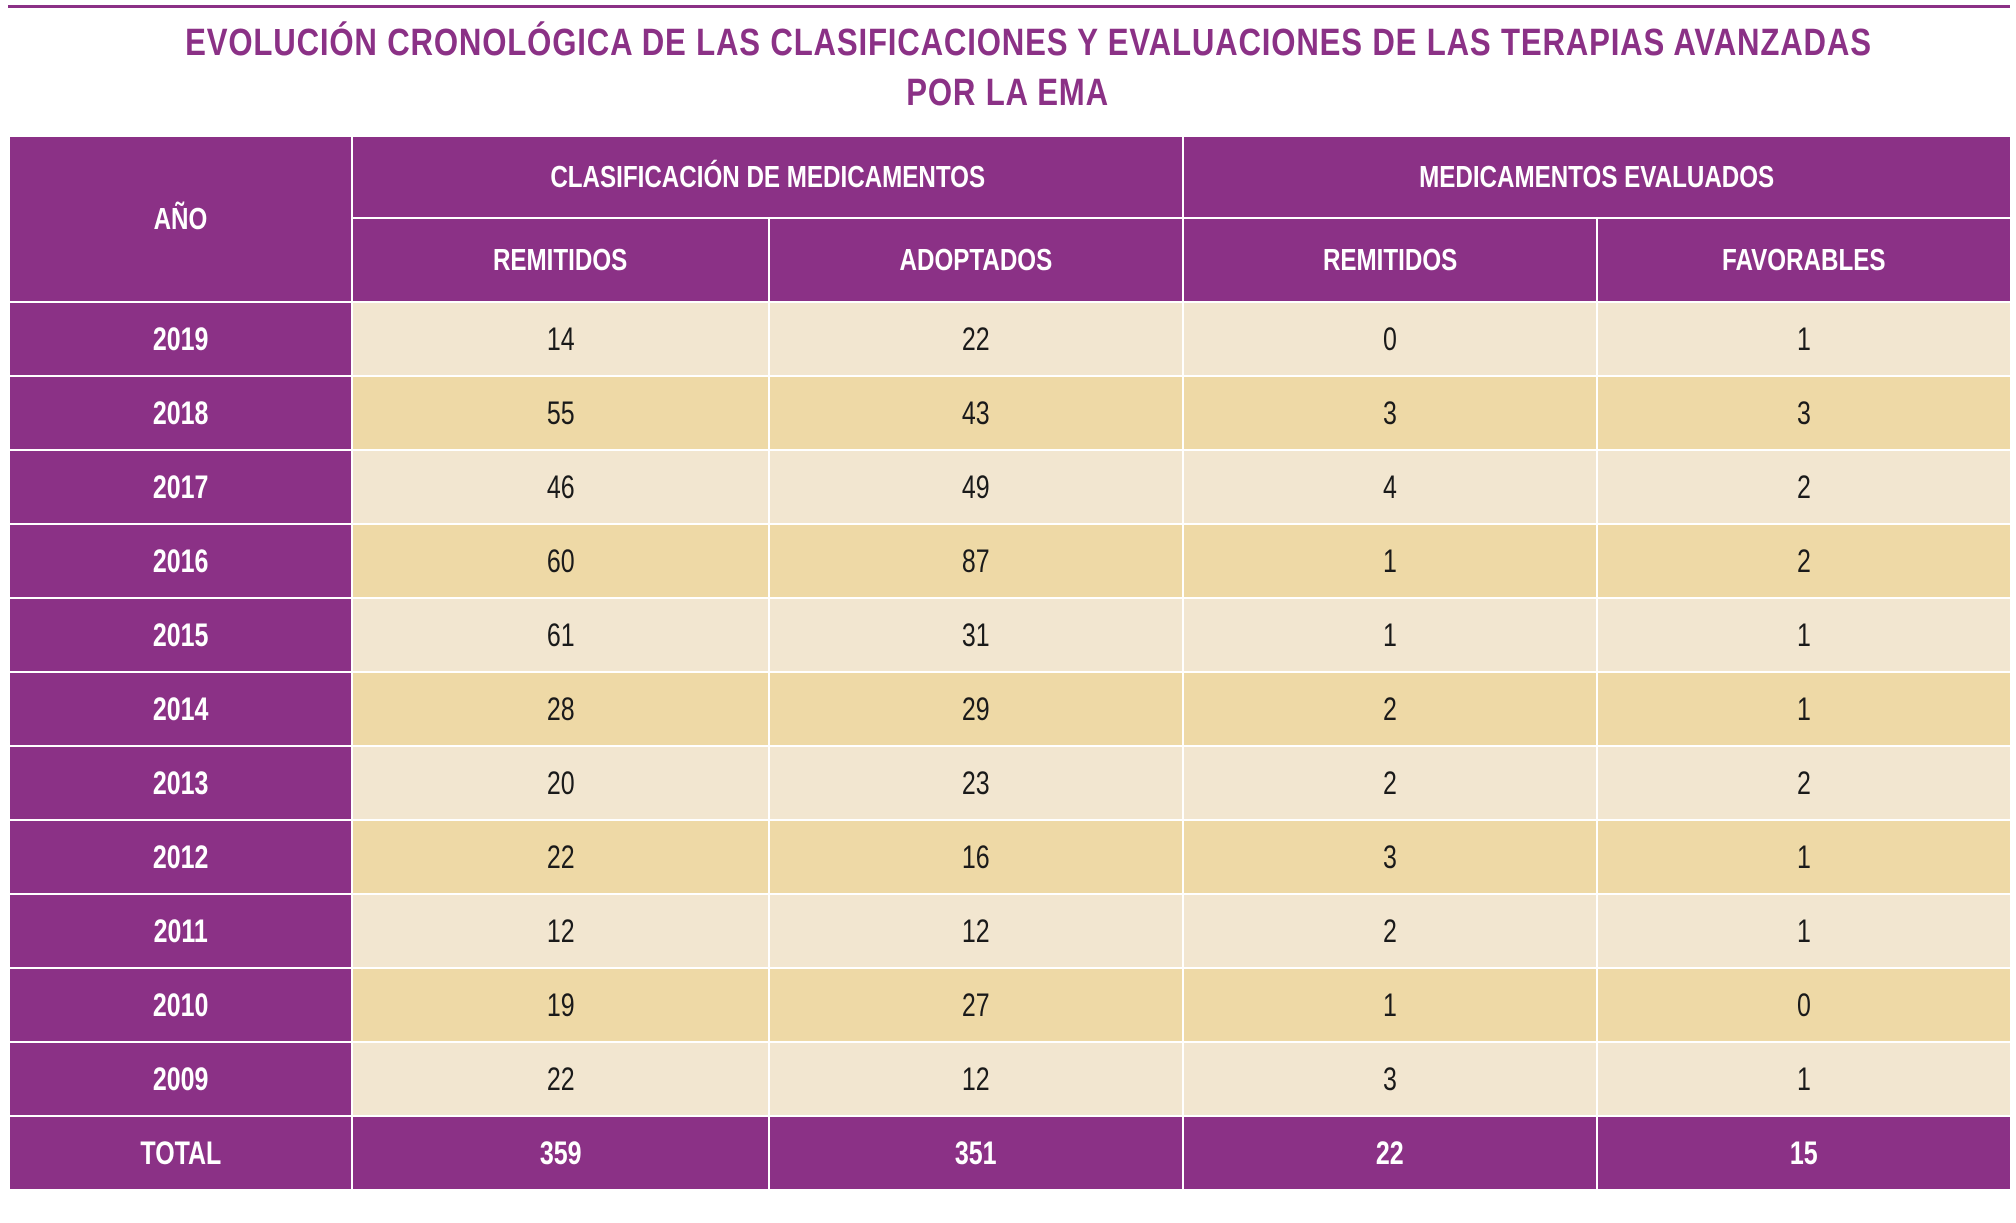  I want to click on value-cell: 43, so click(976, 413).